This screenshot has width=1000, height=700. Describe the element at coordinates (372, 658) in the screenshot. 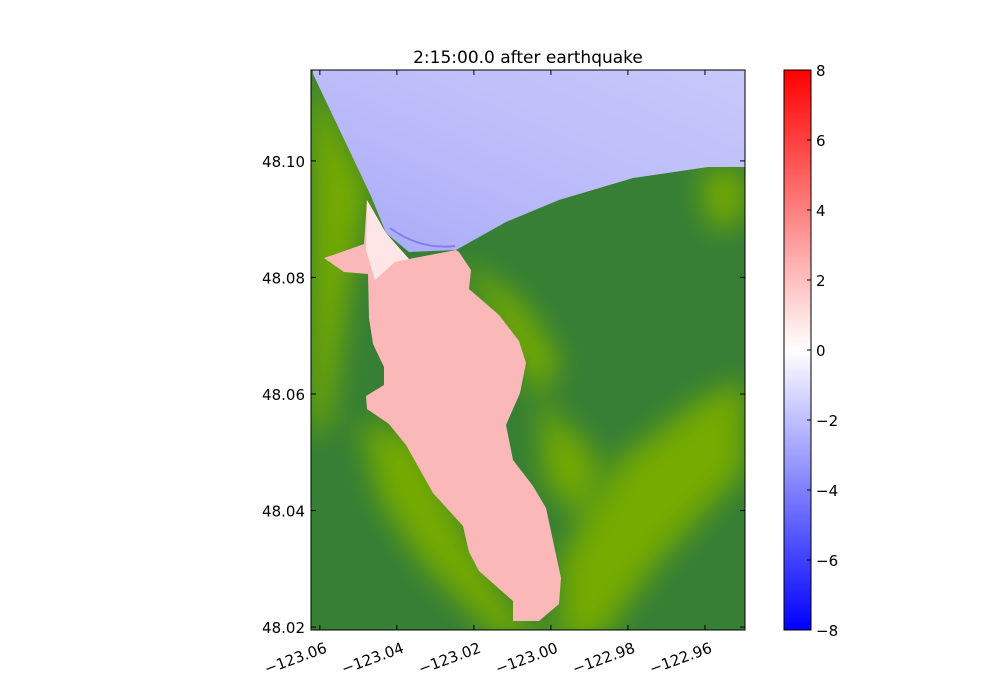

I see `x-tick-label: −123.04` at that location.